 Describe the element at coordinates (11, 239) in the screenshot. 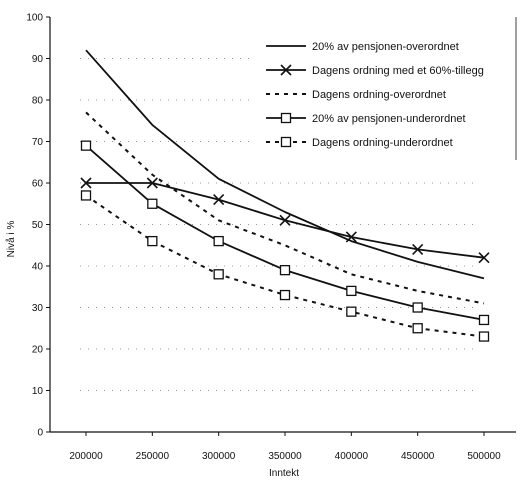

I see `y-axis-title: Nivå i %` at that location.